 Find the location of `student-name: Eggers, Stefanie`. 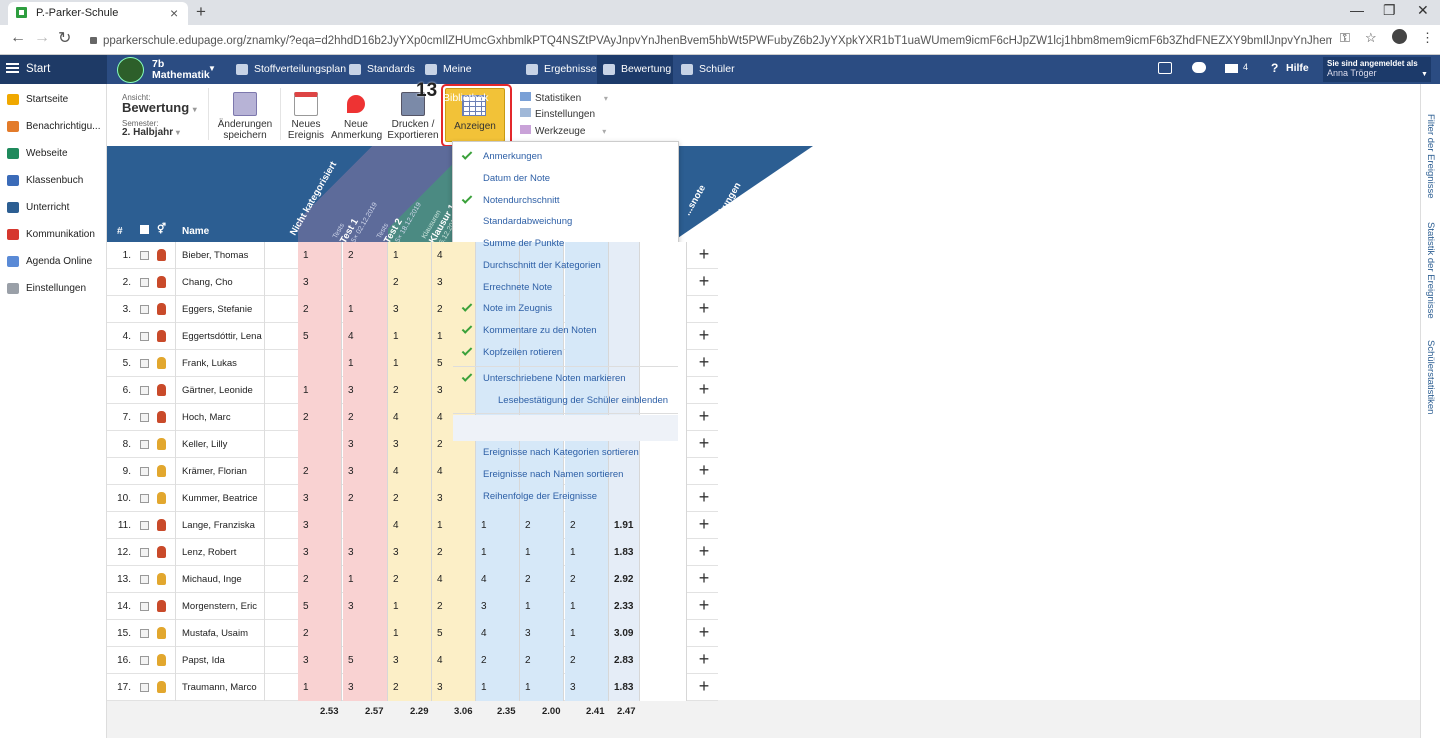

student-name: Eggers, Stefanie is located at coordinates (217, 309).